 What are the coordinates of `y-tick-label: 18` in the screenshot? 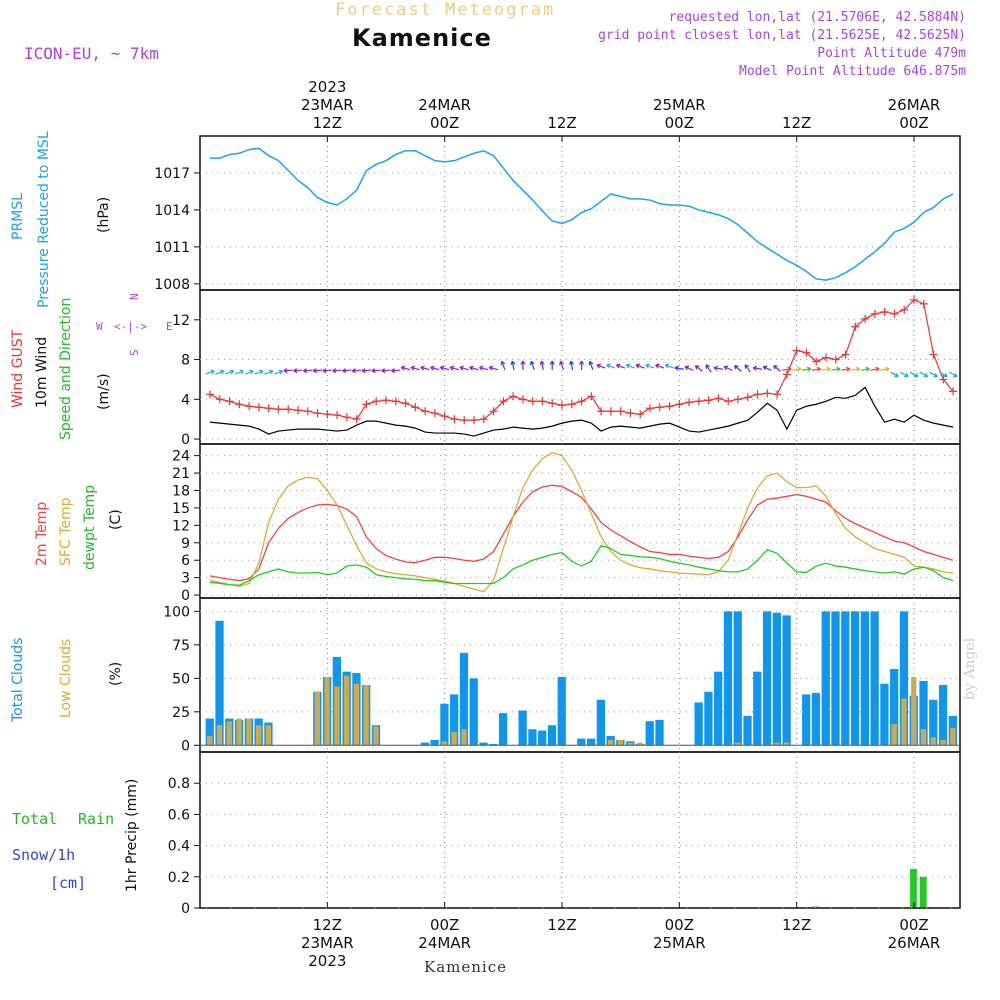 It's located at (181, 491).